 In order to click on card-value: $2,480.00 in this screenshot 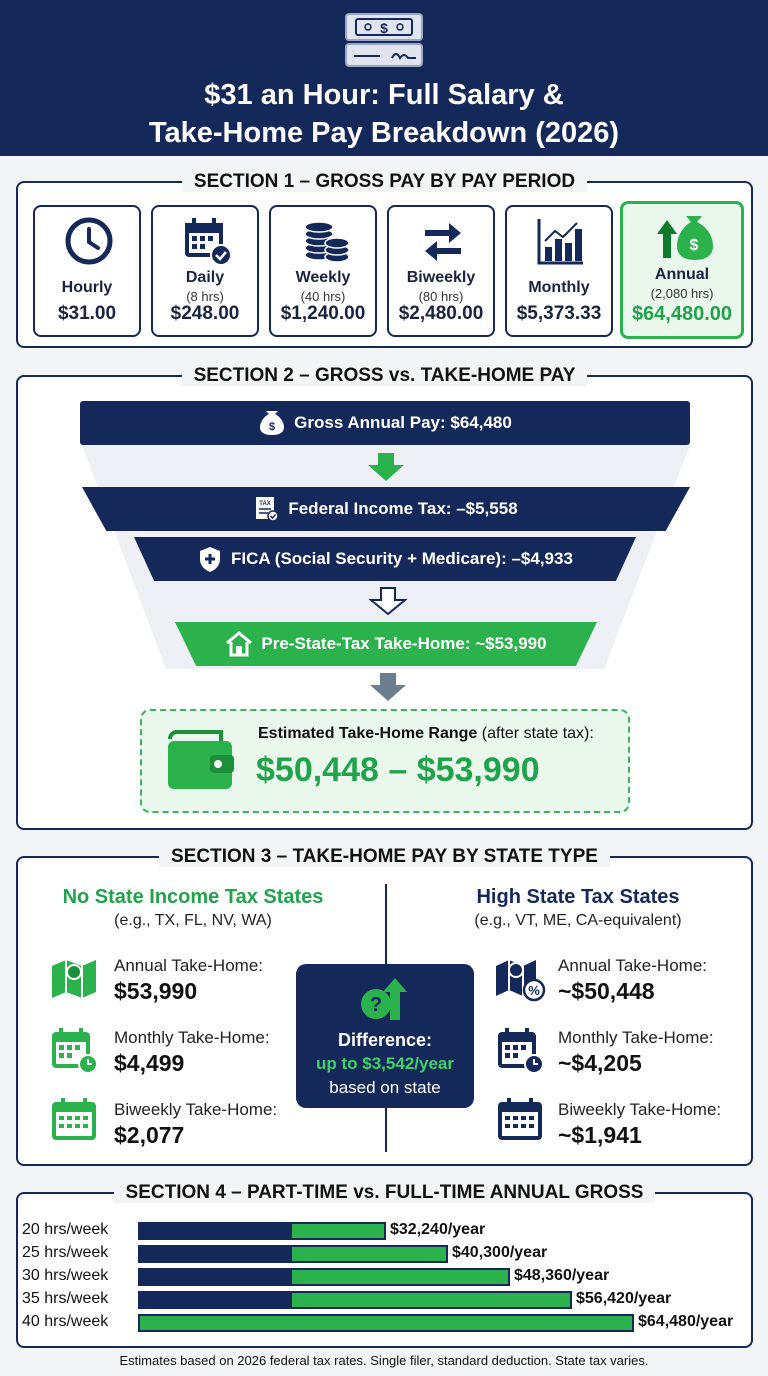, I will do `click(441, 313)`.